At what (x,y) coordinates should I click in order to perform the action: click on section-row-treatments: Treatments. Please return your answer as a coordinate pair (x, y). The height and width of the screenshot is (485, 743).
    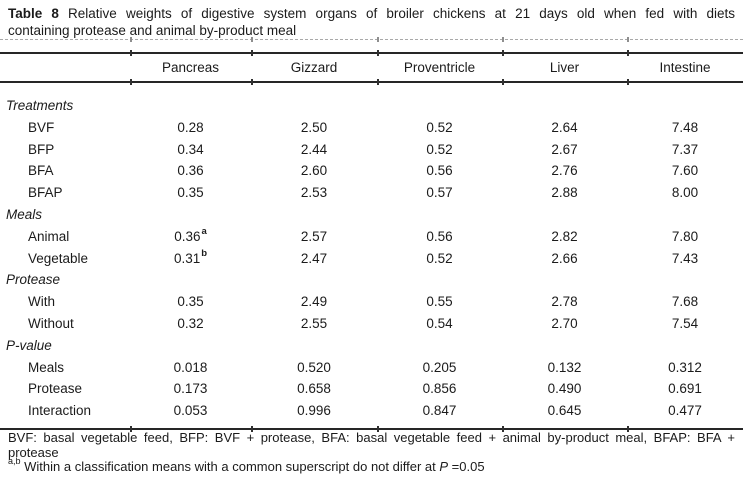
    Looking at the image, I should click on (371, 106).